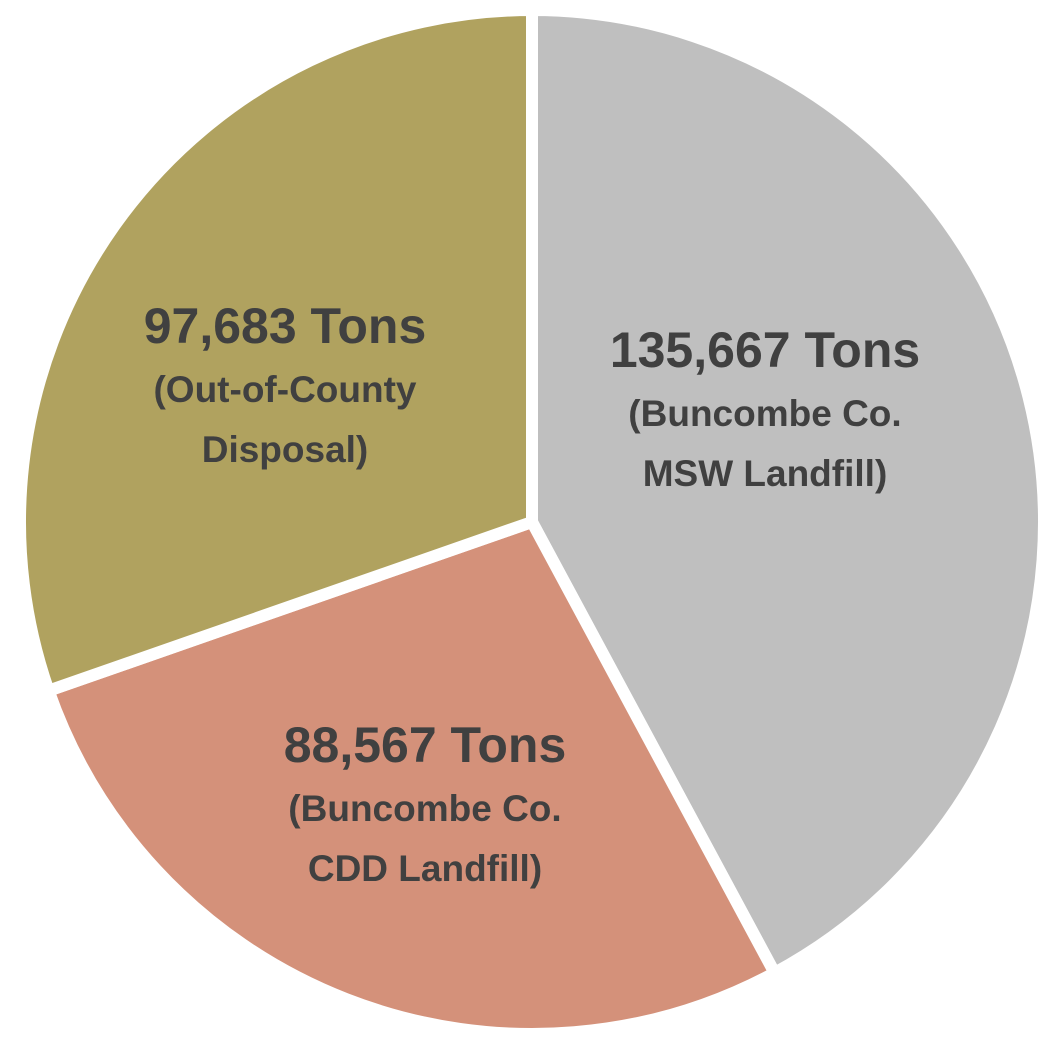 The height and width of the screenshot is (1043, 1043). What do you see at coordinates (765, 443) in the screenshot?
I see `slice-label: (Buncombe Co. MSW Landfill)` at bounding box center [765, 443].